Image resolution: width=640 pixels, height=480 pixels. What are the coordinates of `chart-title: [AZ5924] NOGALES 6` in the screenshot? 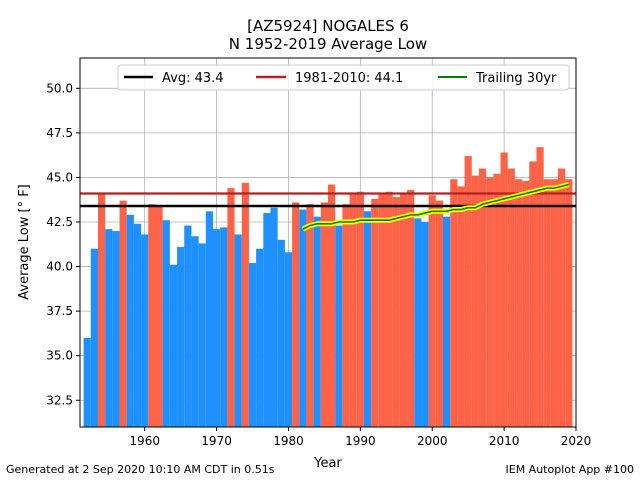 It's located at (328, 26).